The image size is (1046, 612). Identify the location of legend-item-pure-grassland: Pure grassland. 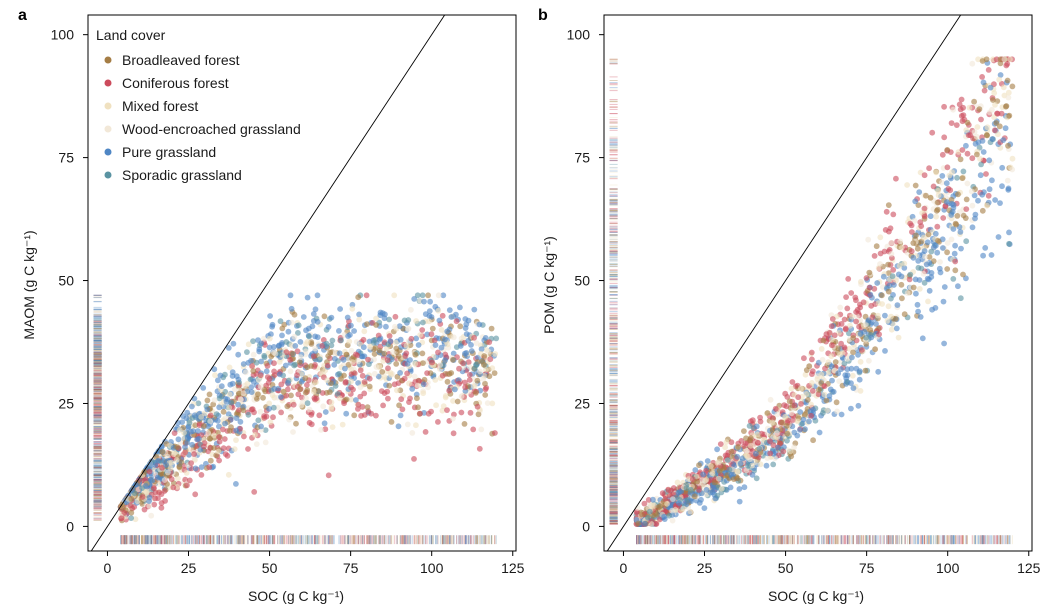
(160, 152).